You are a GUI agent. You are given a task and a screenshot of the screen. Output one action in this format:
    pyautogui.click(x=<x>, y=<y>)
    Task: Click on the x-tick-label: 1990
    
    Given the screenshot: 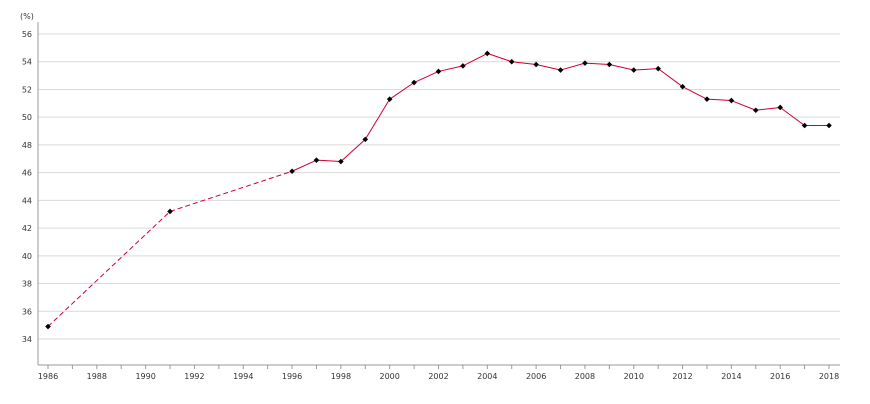 What is the action you would take?
    pyautogui.click(x=145, y=376)
    